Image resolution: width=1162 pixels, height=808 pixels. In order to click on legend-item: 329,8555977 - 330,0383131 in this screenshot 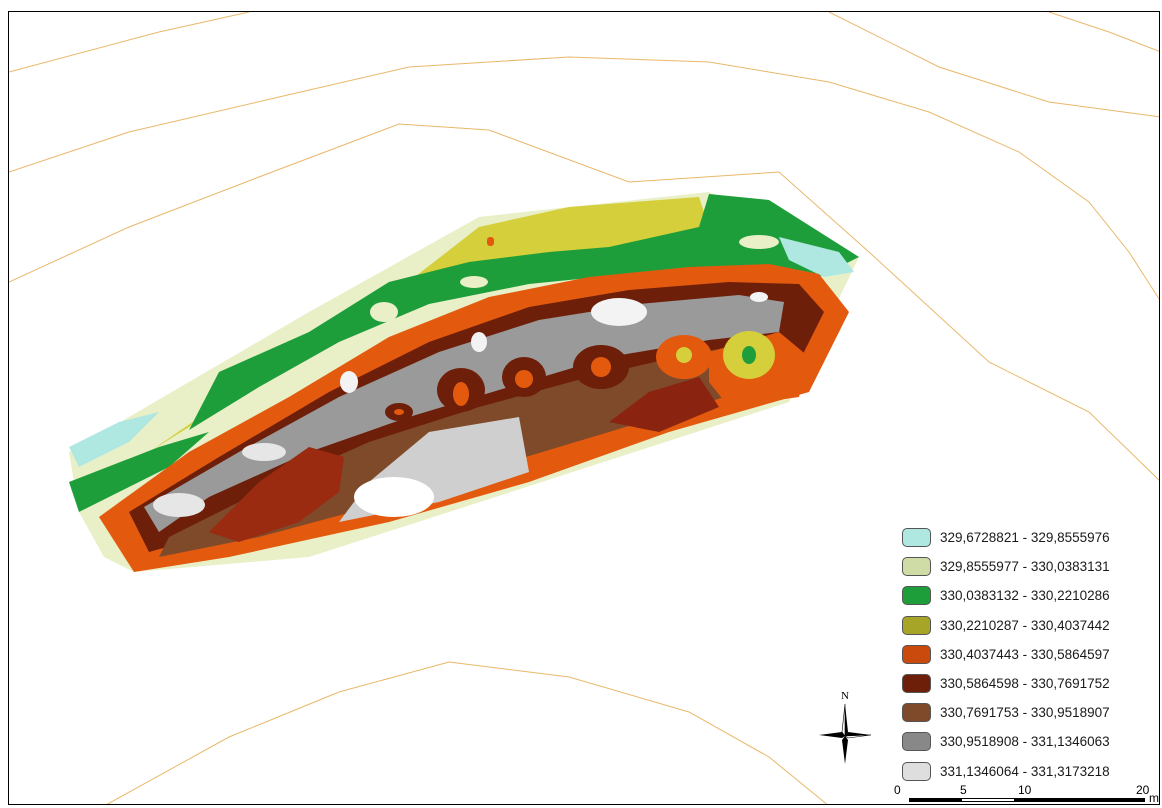, I will do `click(1027, 566)`.